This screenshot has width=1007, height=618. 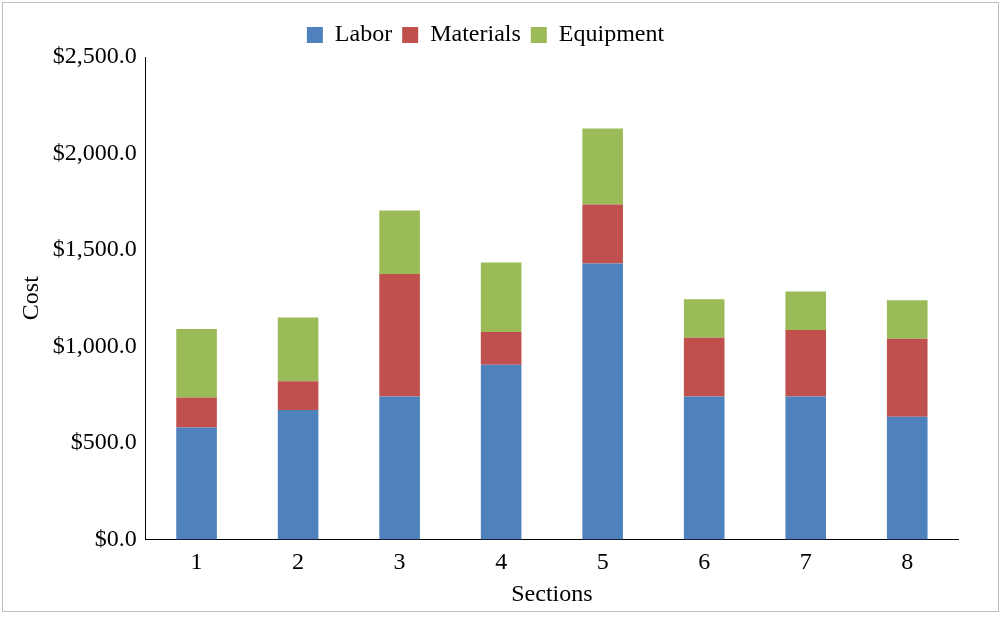 What do you see at coordinates (907, 561) in the screenshot?
I see `x-tick-label: 8` at bounding box center [907, 561].